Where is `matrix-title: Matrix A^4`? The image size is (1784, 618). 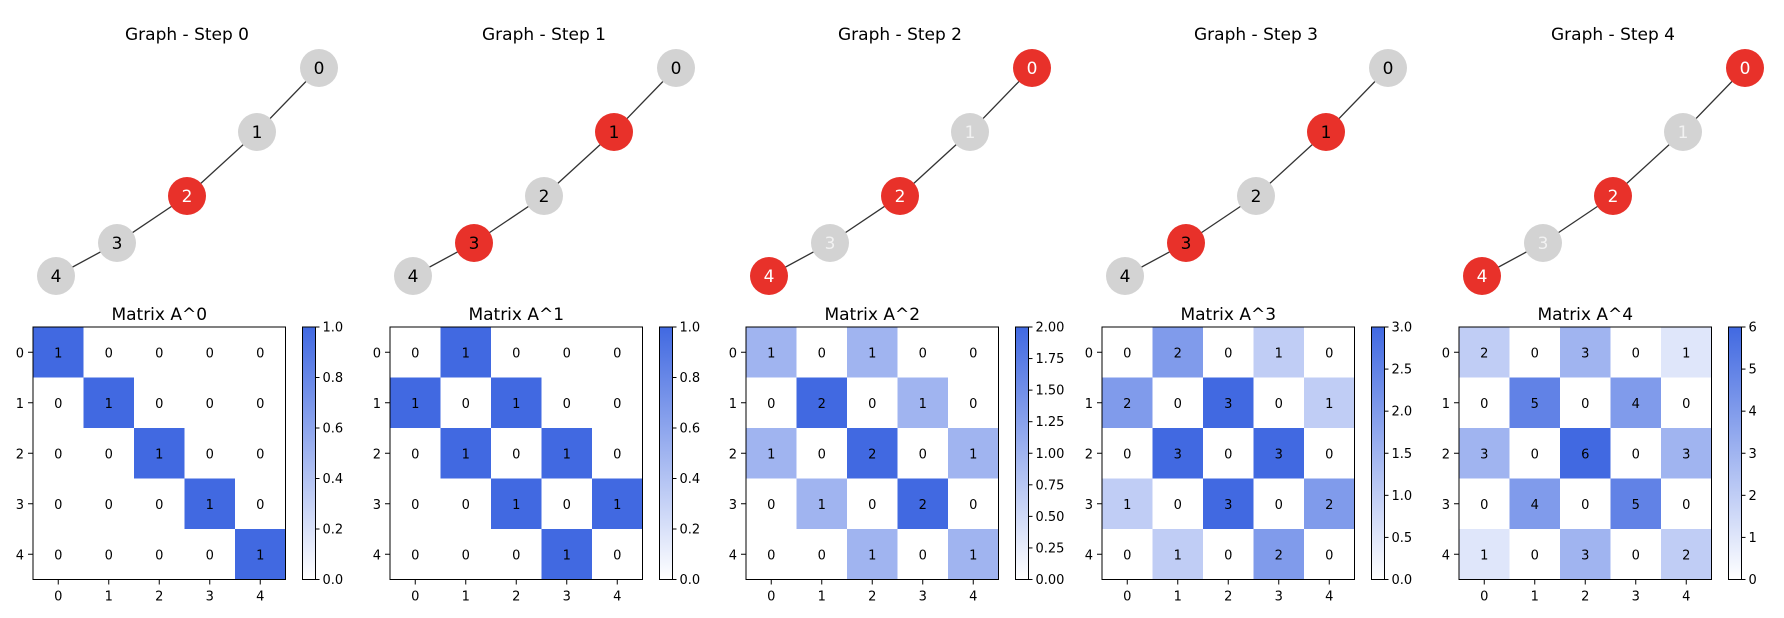
matrix-title: Matrix A^4 is located at coordinates (1585, 315).